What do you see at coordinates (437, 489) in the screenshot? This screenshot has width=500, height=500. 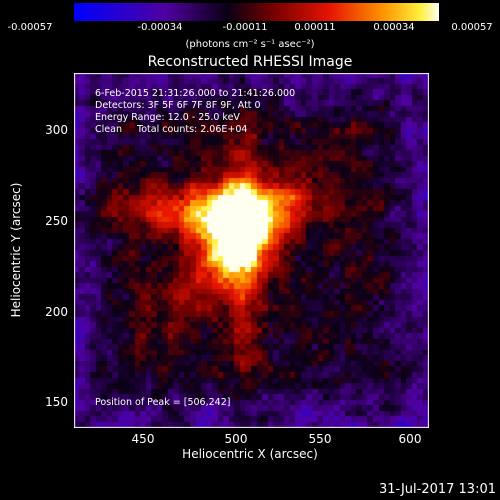 I see `timestamp: 31-Jul-2017 13:01` at bounding box center [437, 489].